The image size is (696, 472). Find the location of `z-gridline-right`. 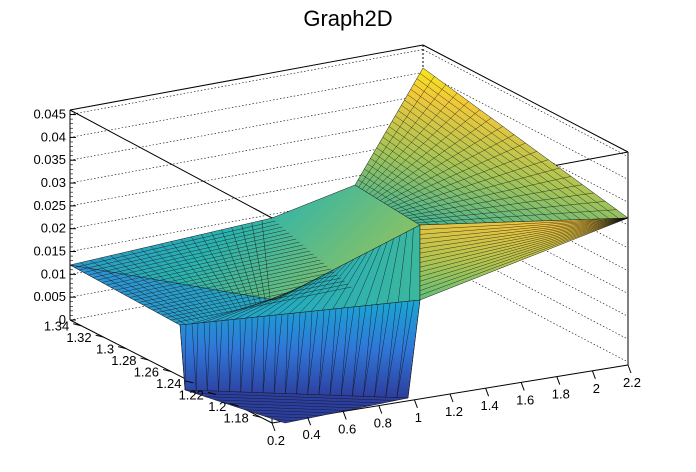

z-gridline-right is located at coordinates (525, 103).